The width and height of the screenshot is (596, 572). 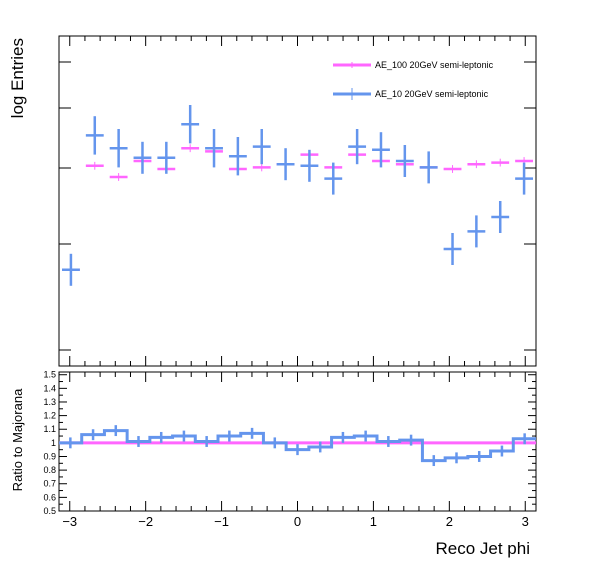 What do you see at coordinates (297, 445) in the screenshot?
I see `ratio-series-group` at bounding box center [297, 445].